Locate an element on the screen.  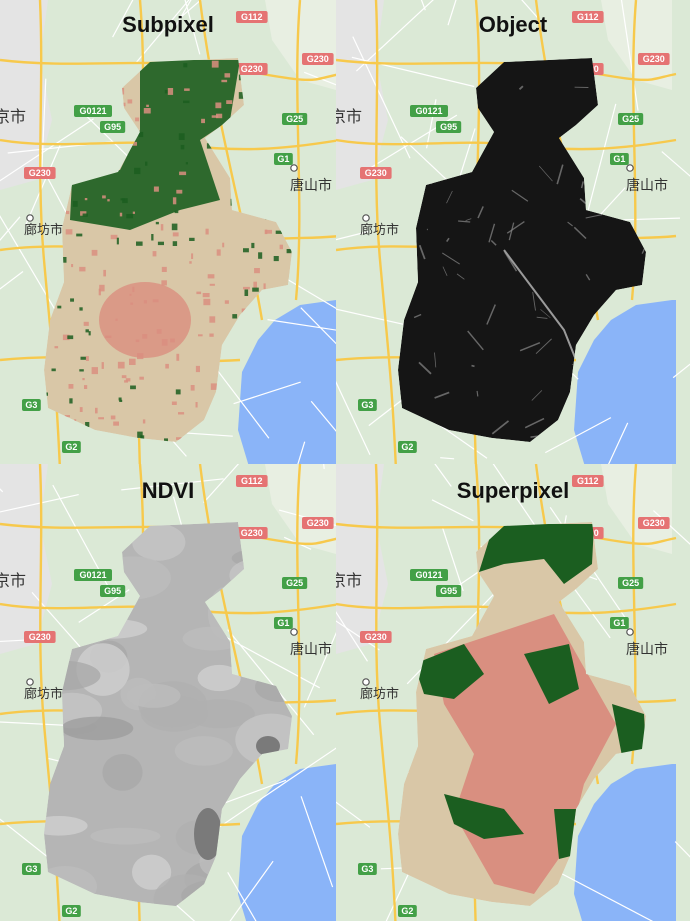
sea-water is located at coordinates (625, 382).